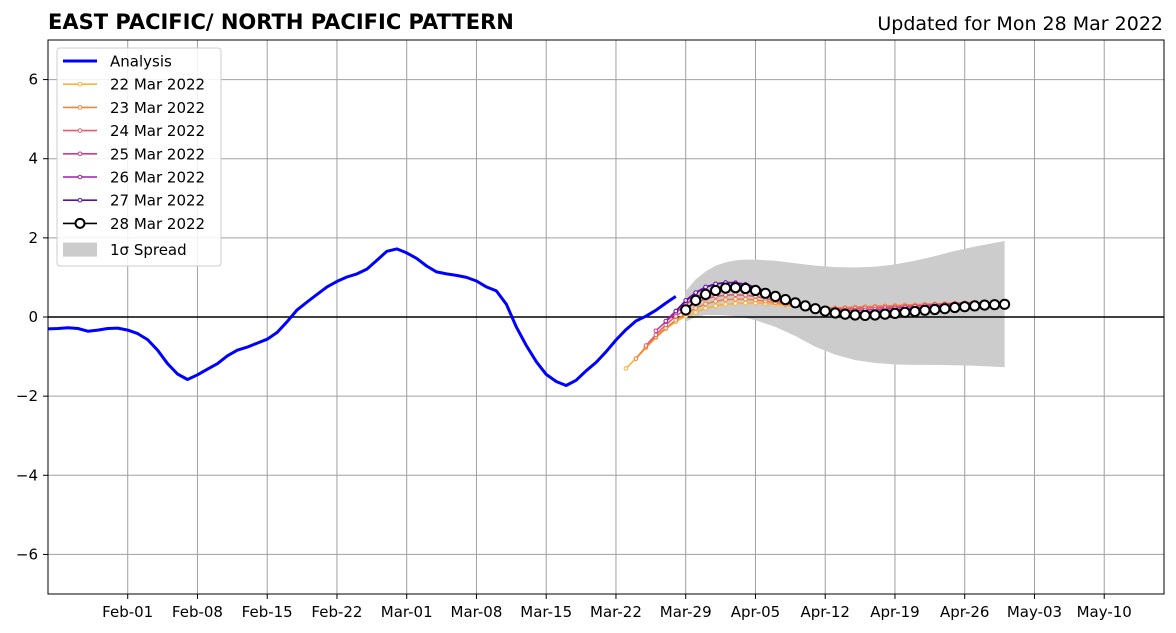 Image resolution: width=1176 pixels, height=633 pixels. I want to click on legend-label: 27 Mar 2022, so click(157, 201).